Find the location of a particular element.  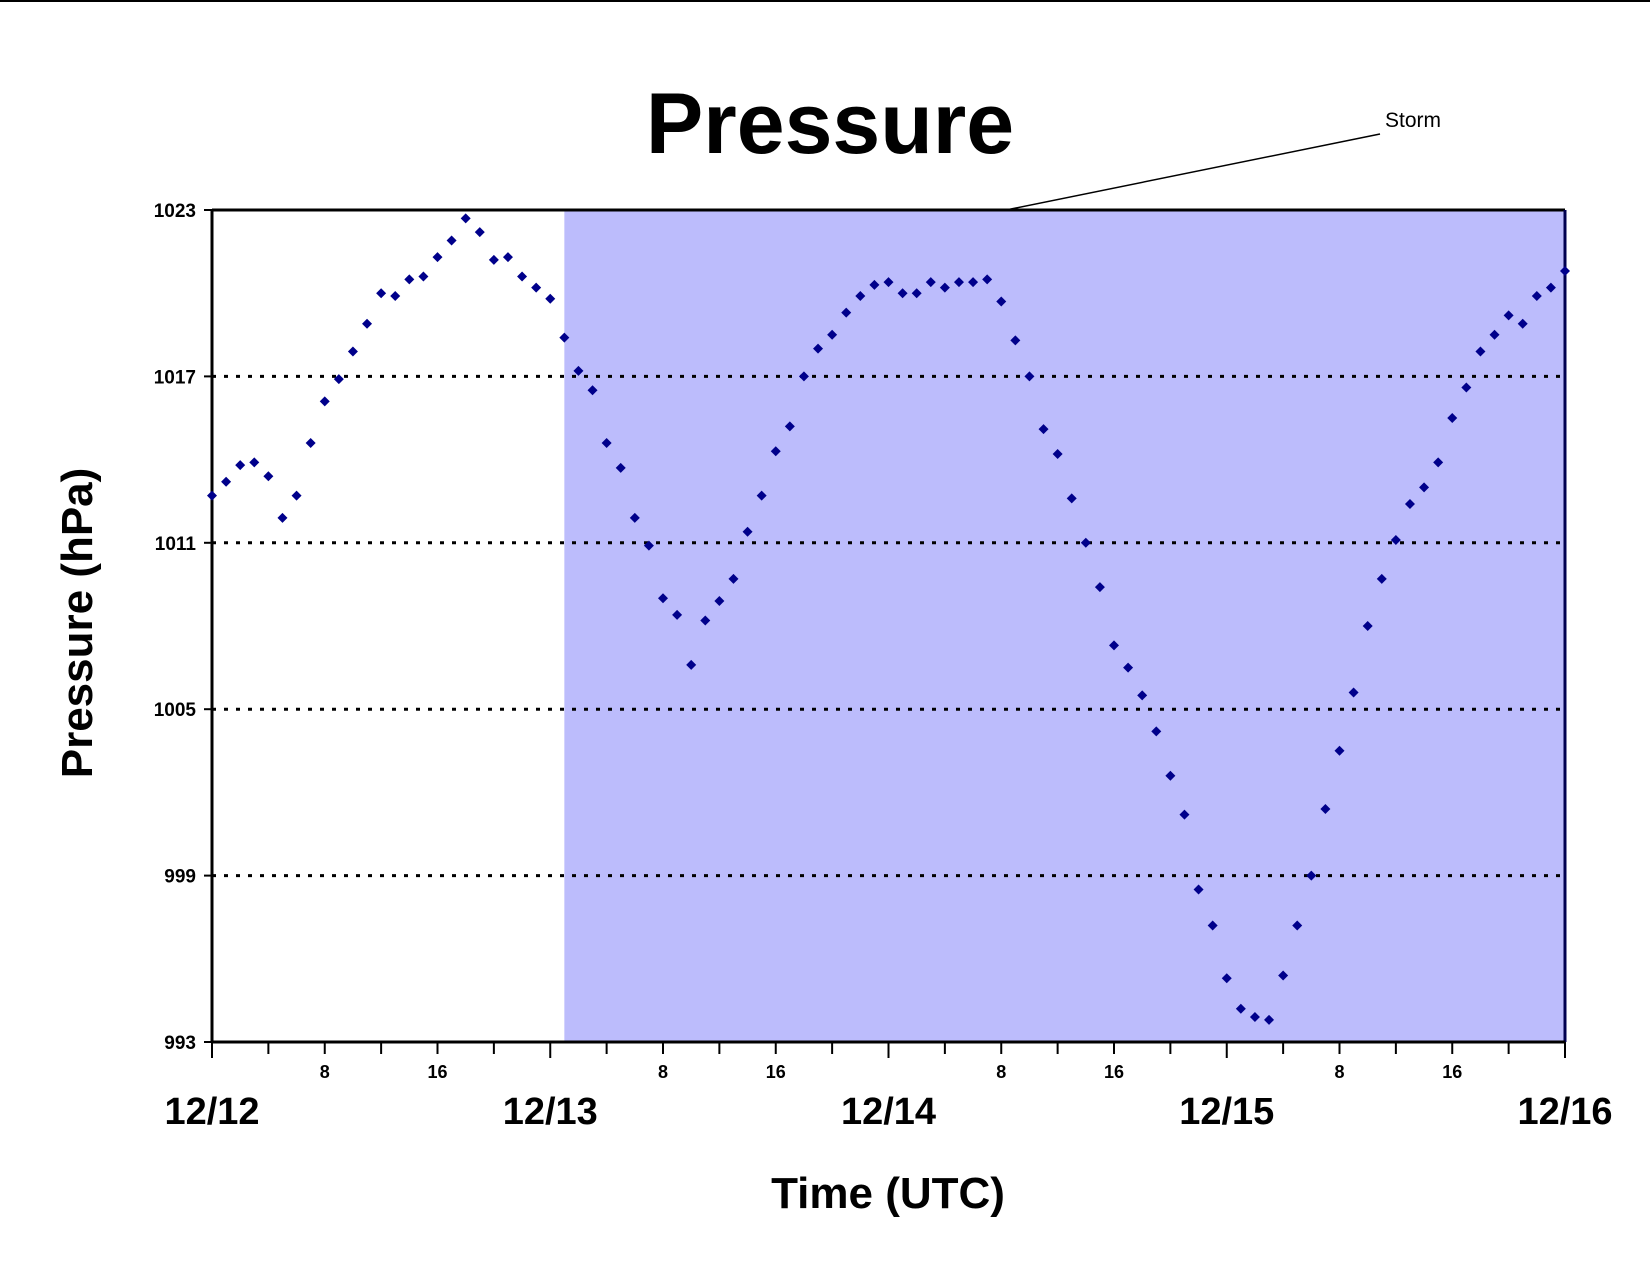

x-date-label: 12/12 is located at coordinates (211, 1112).